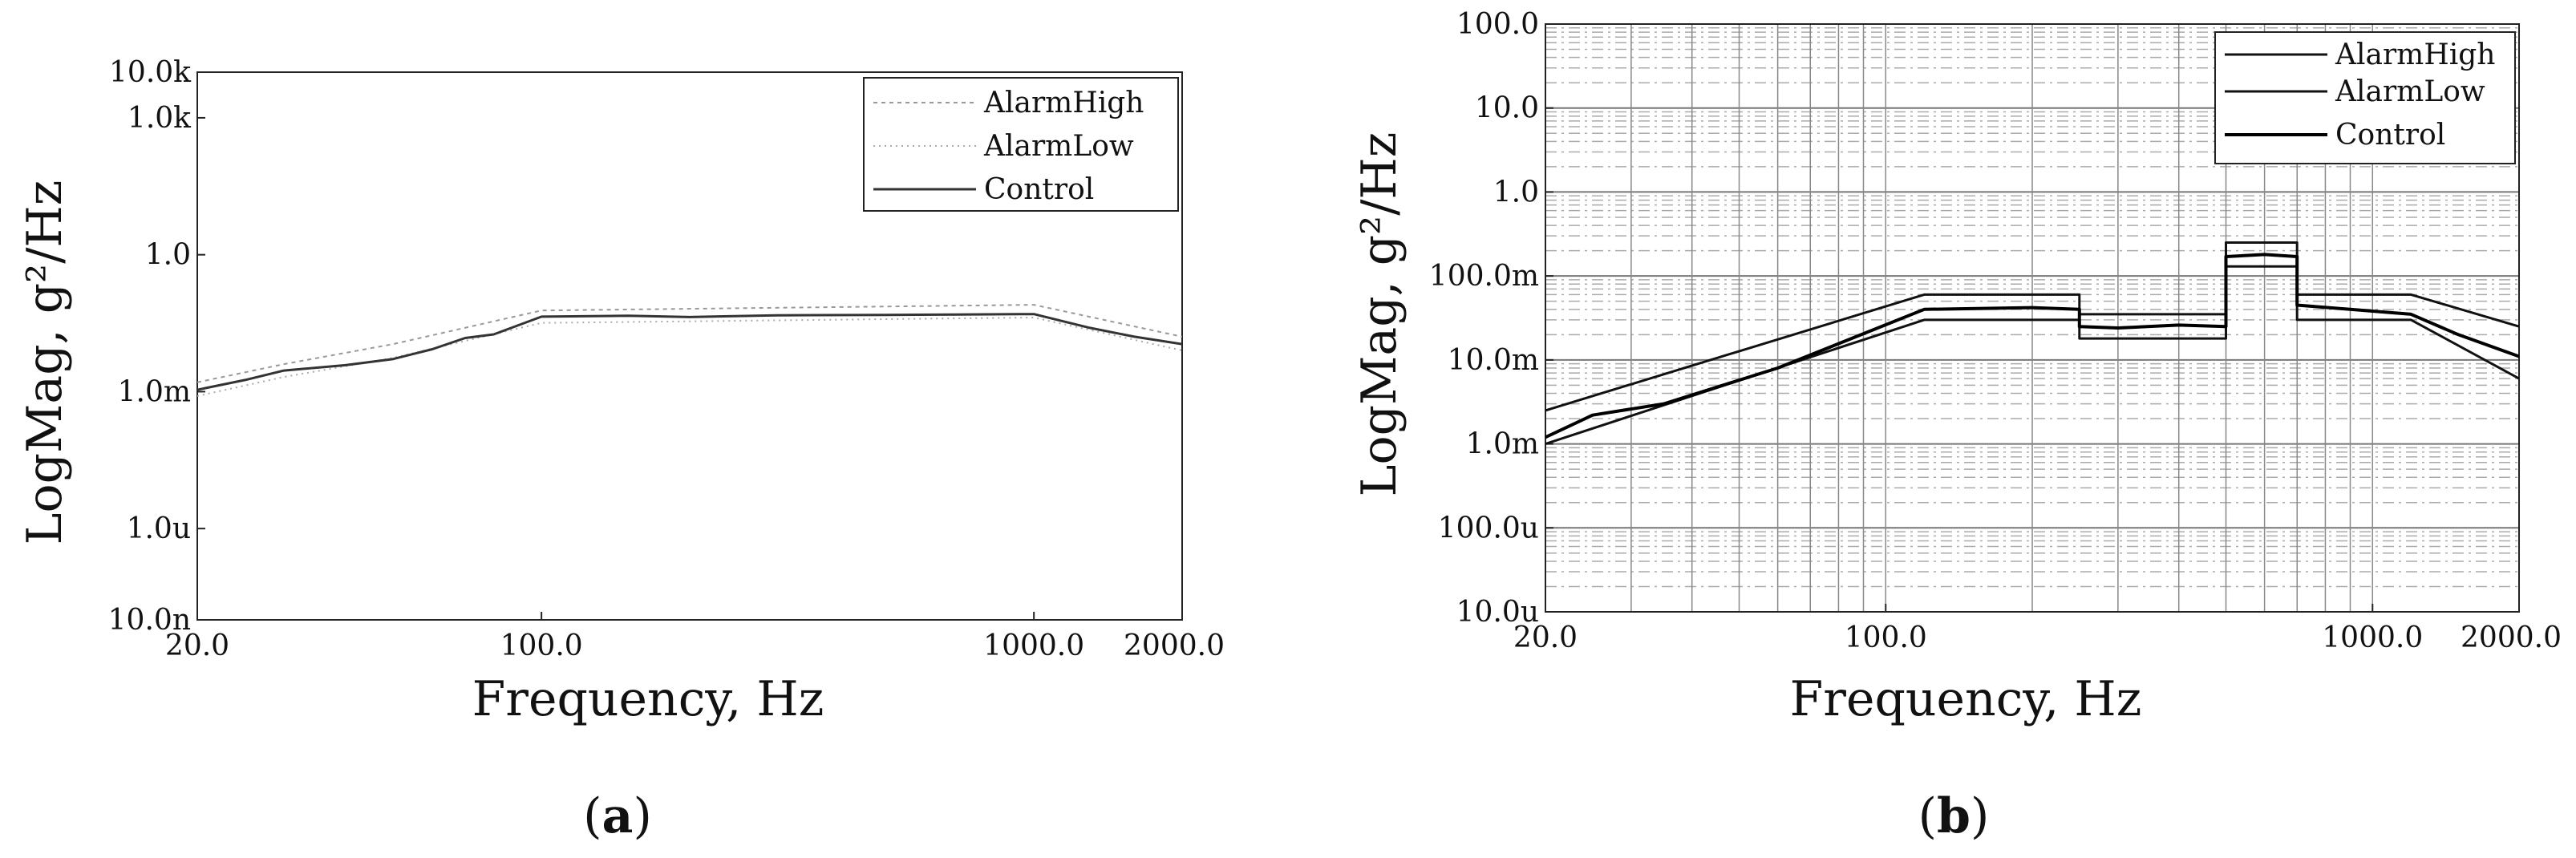  Describe the element at coordinates (1489, 528) in the screenshot. I see `y-tick-label: 100.0u` at that location.